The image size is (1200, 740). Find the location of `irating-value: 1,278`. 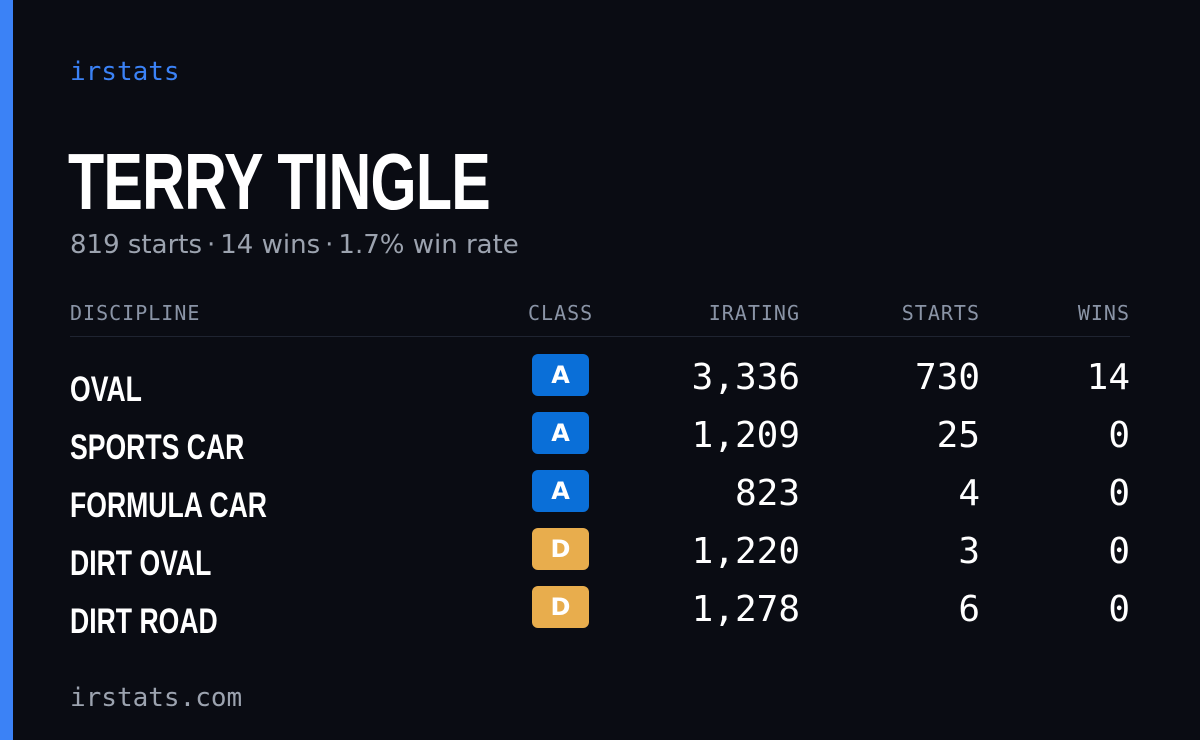

irating-value: 1,278 is located at coordinates (745, 609).